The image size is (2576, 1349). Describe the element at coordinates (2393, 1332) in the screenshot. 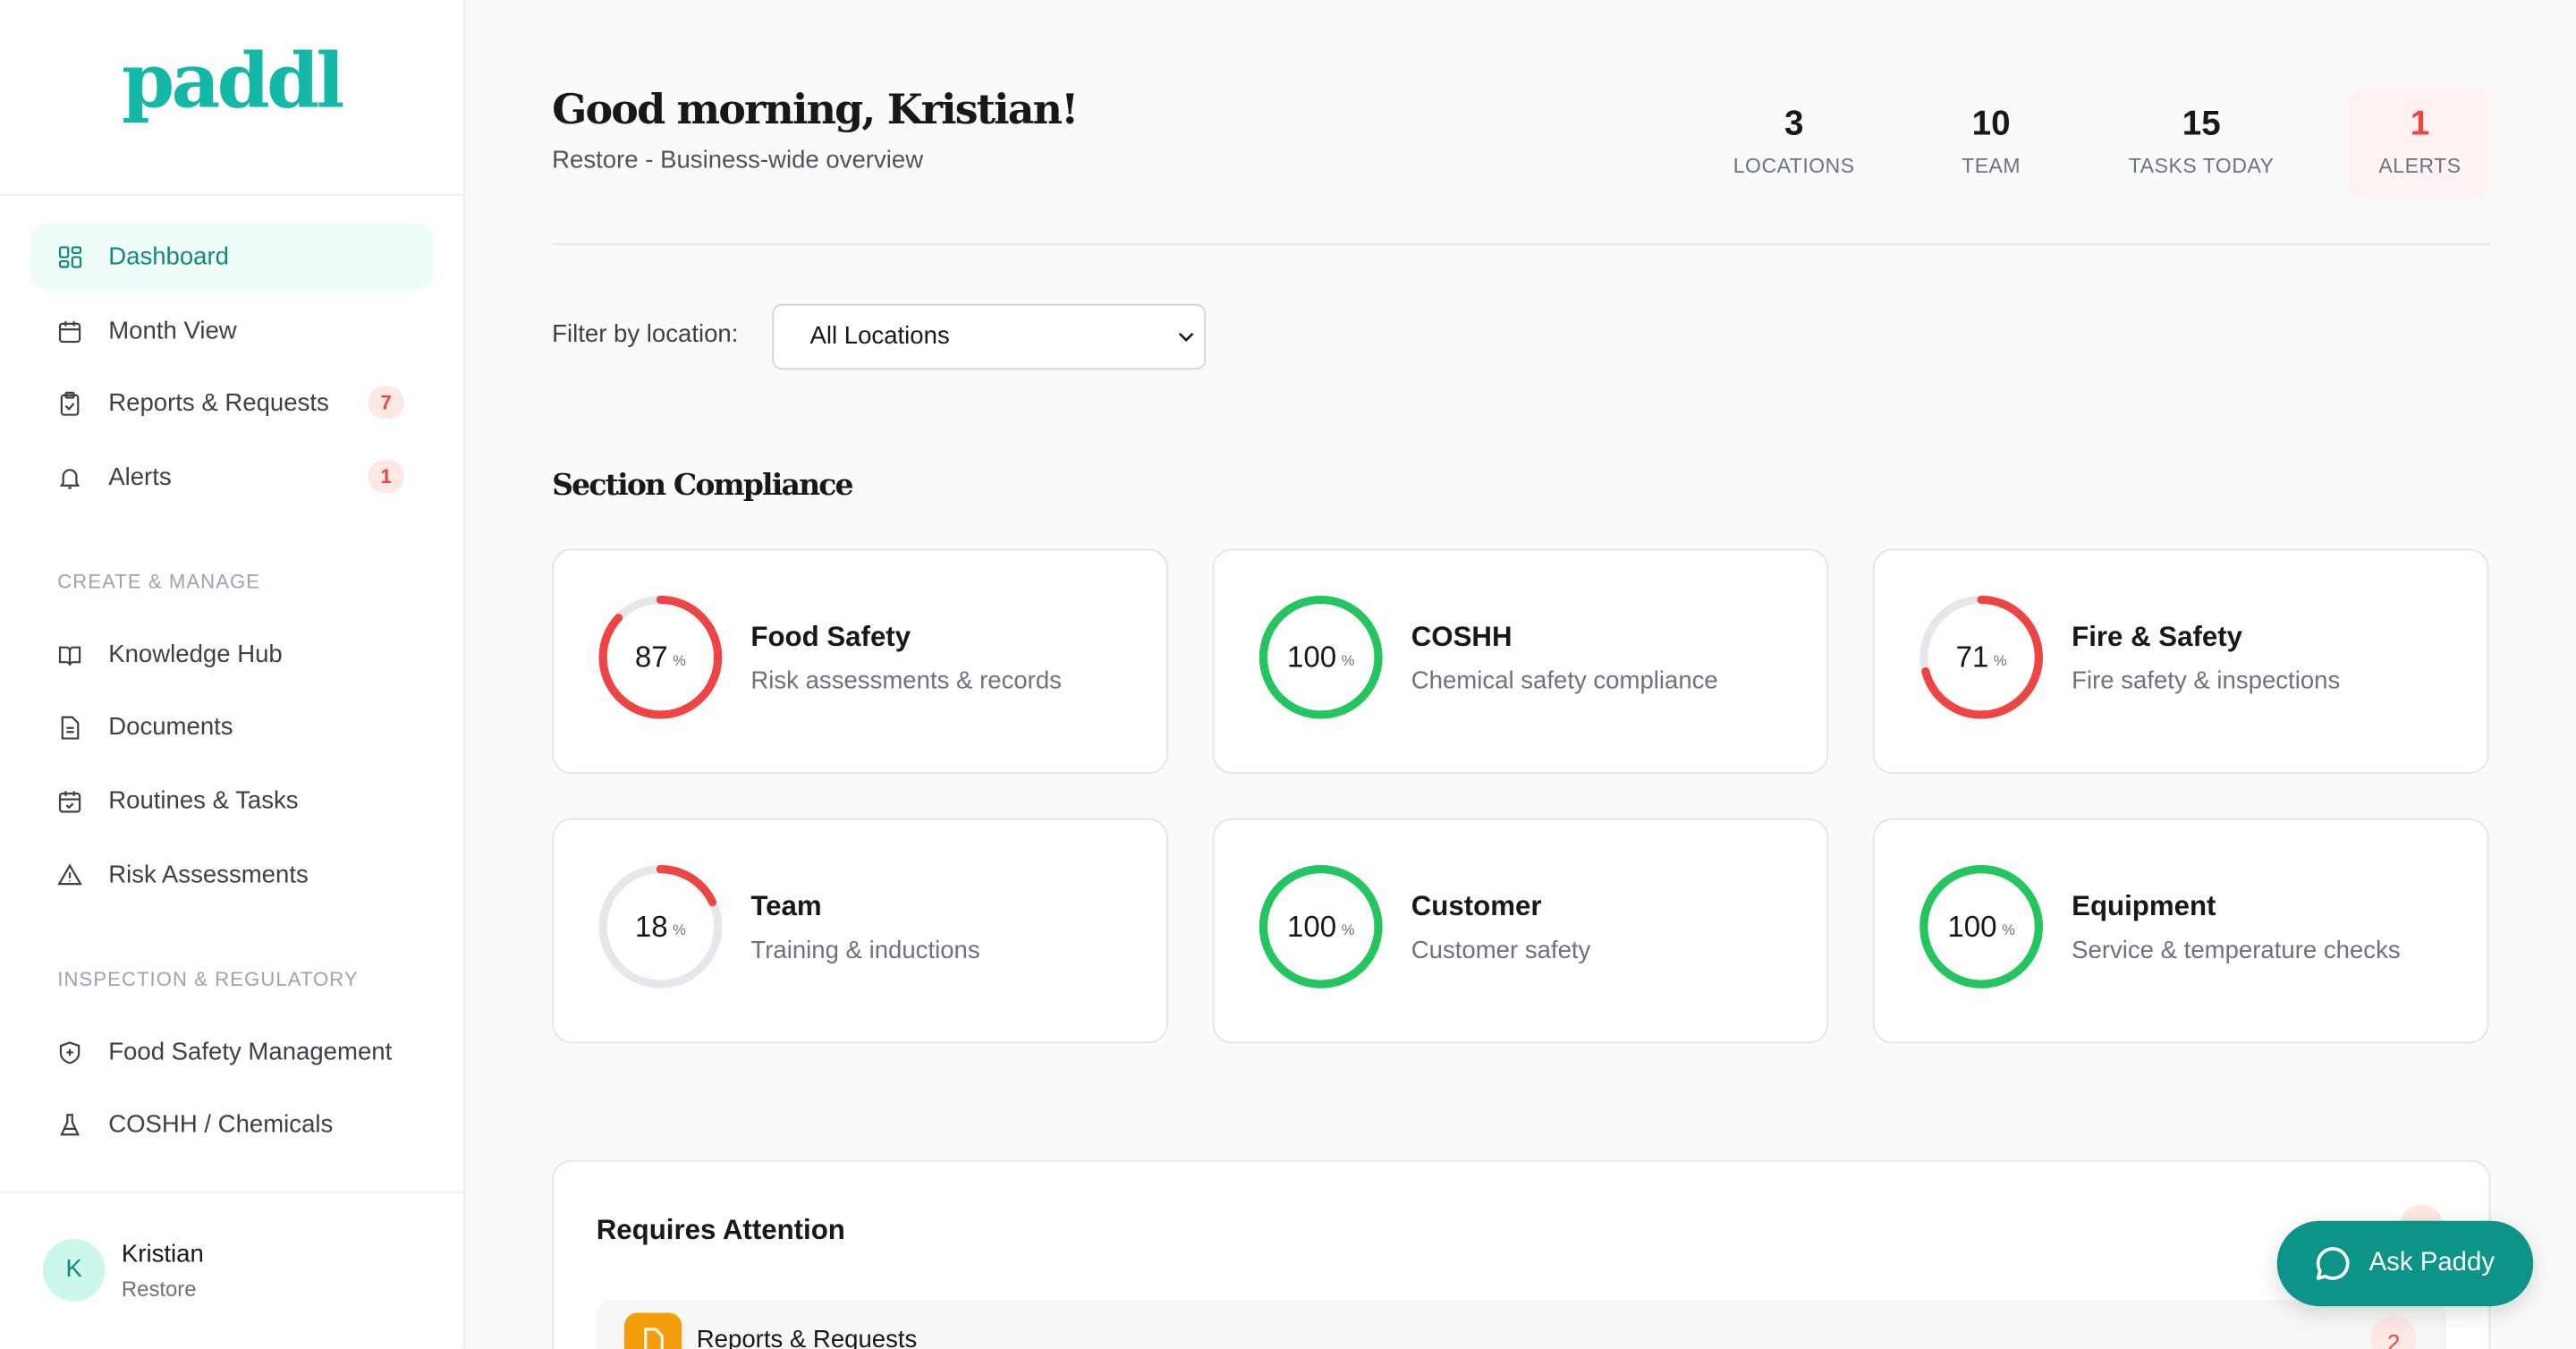

I see `attention-item-count: 2` at that location.